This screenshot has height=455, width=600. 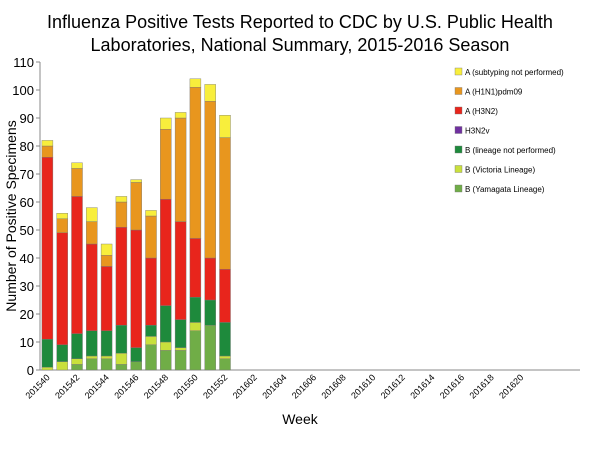 I want to click on x-tick-label: 201548, so click(x=156, y=386).